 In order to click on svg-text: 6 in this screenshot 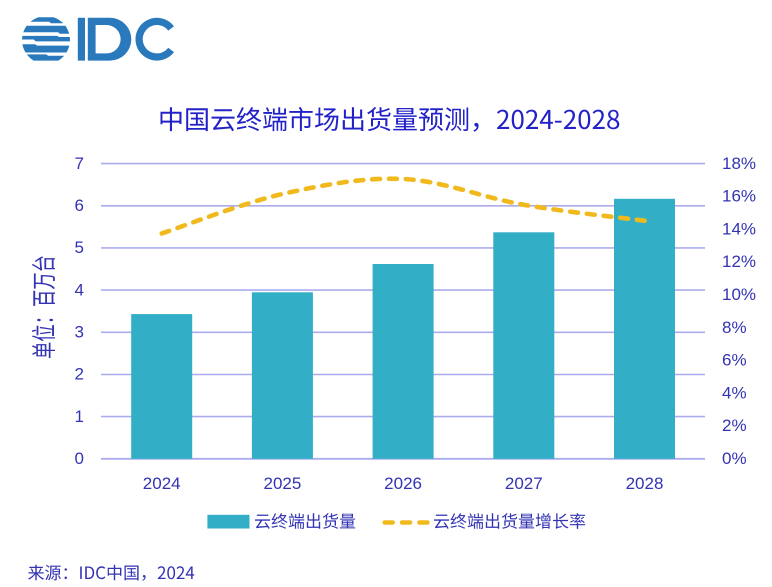, I will do `click(79, 205)`.